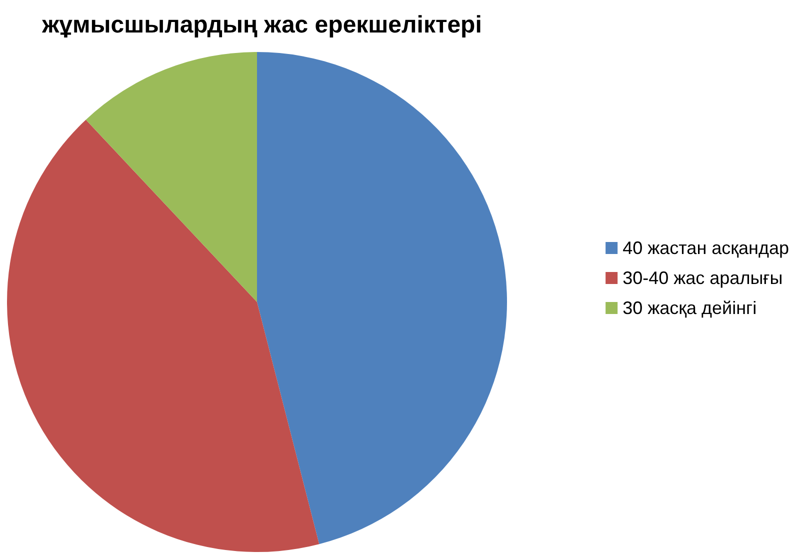 This screenshot has width=800, height=556. Describe the element at coordinates (689, 308) in the screenshot. I see `legend-label: 30 жасқа дейінгі` at that location.